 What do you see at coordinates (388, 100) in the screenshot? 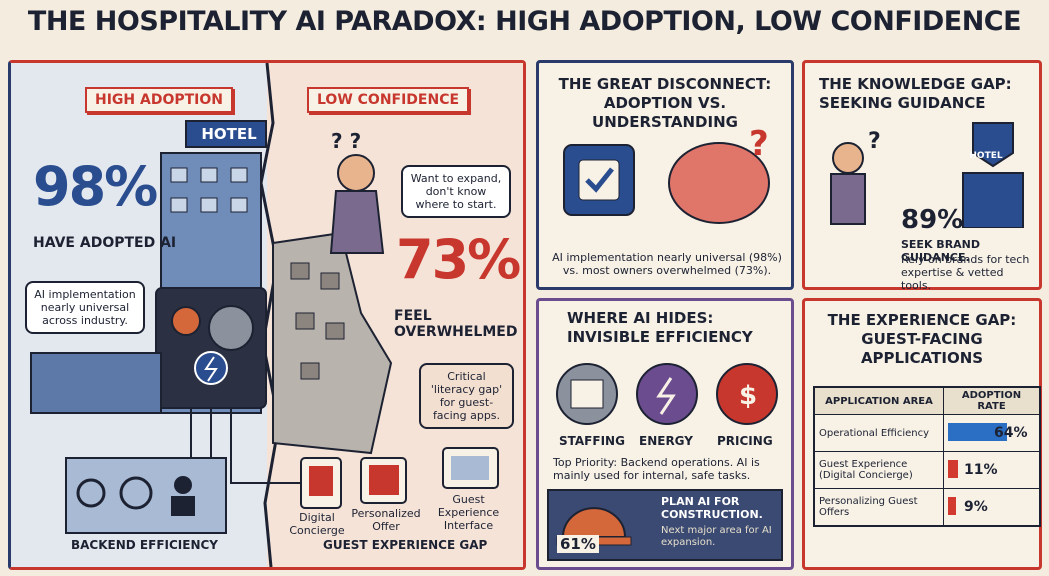
I see `badge: LOW CONFIDENCE` at bounding box center [388, 100].